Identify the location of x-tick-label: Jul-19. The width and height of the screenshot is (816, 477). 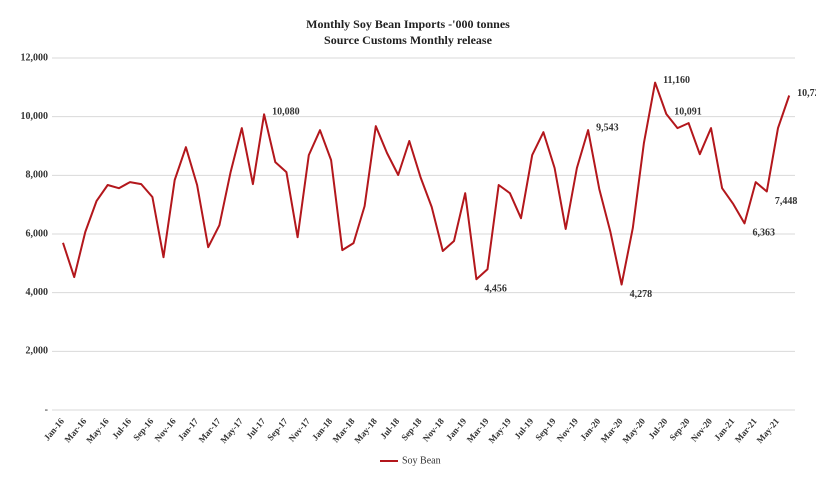
(523, 428).